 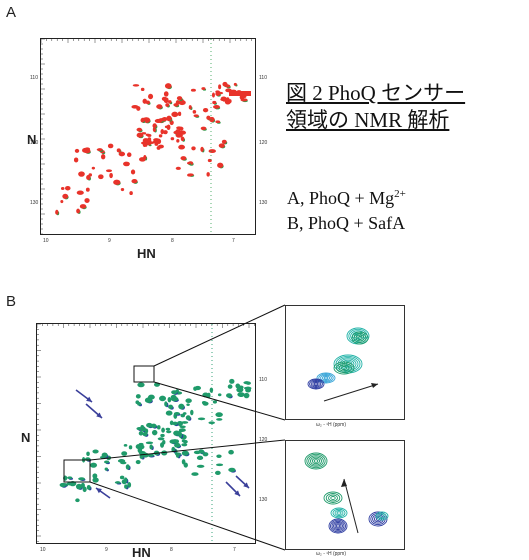 What do you see at coordinates (263, 143) in the screenshot?
I see `panel-a-ytick-right-120: 120` at bounding box center [263, 143].